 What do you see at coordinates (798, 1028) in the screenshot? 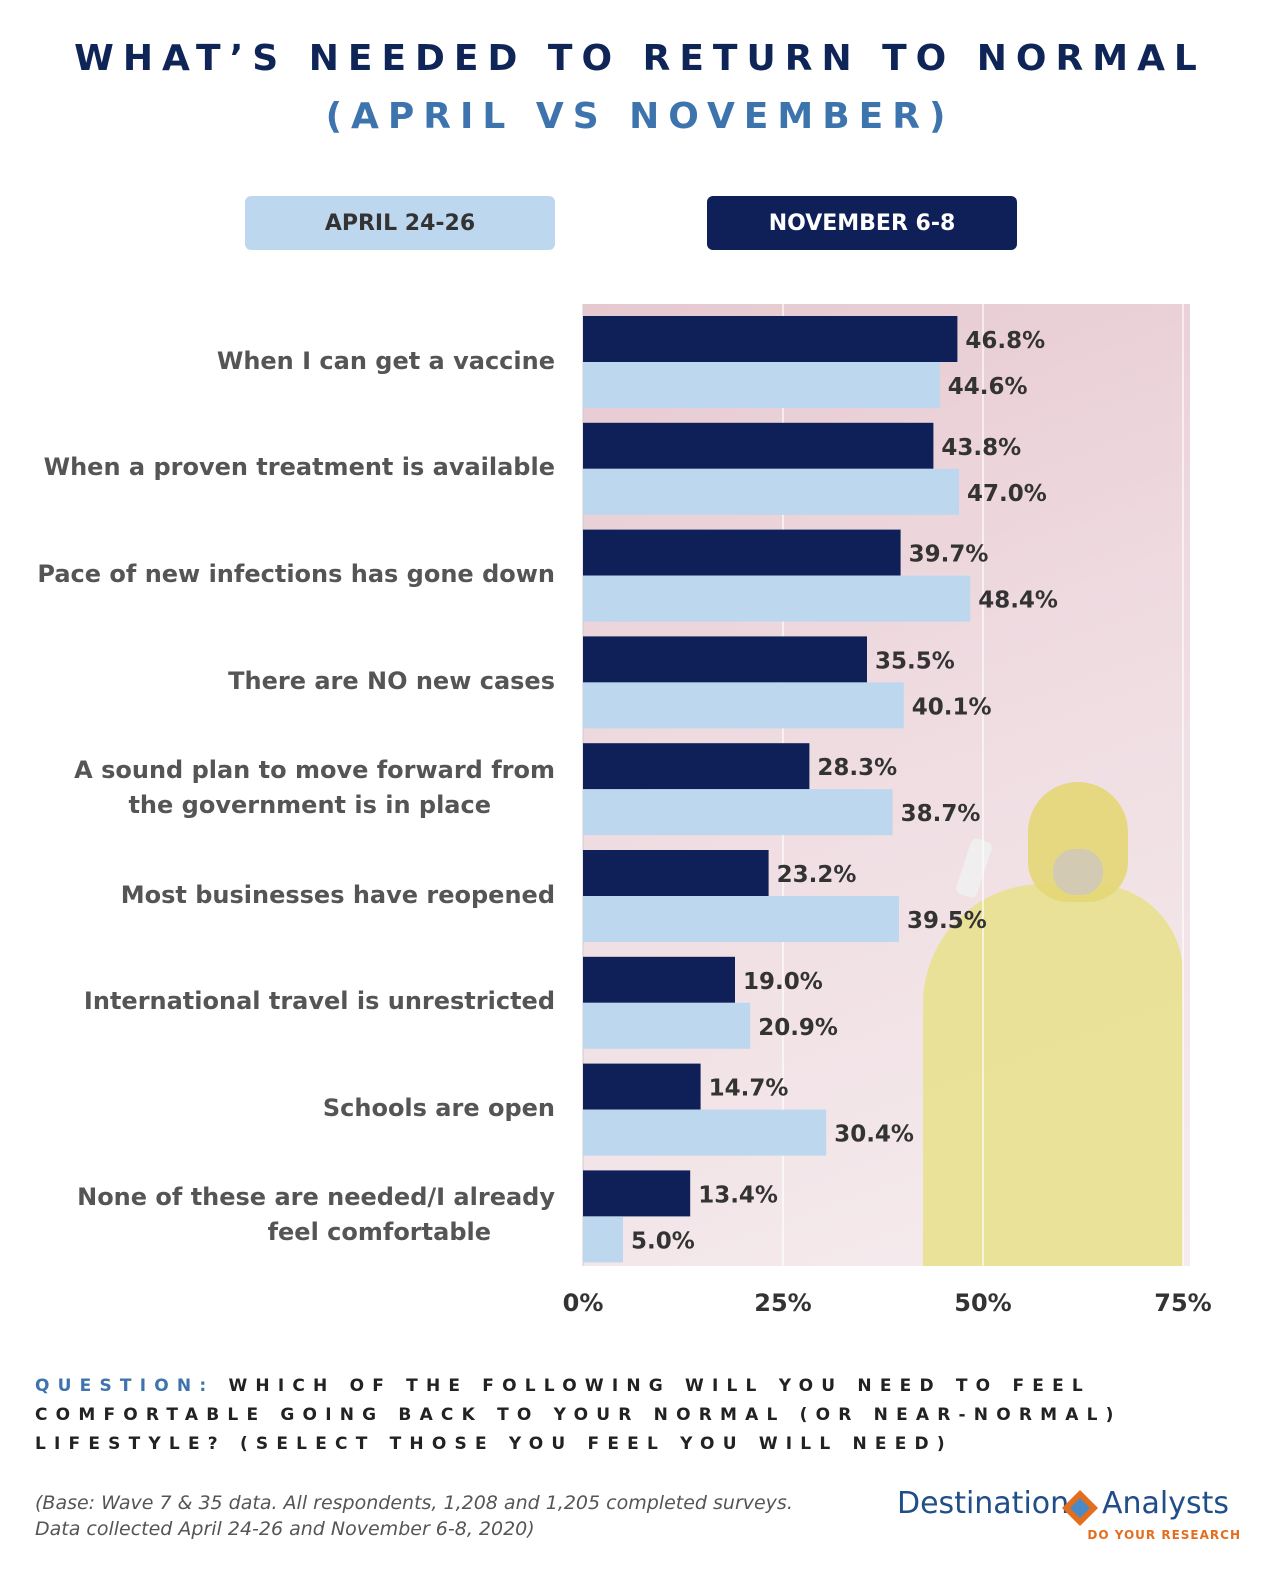
I see `data-label-april-6: 20.9%` at bounding box center [798, 1028].